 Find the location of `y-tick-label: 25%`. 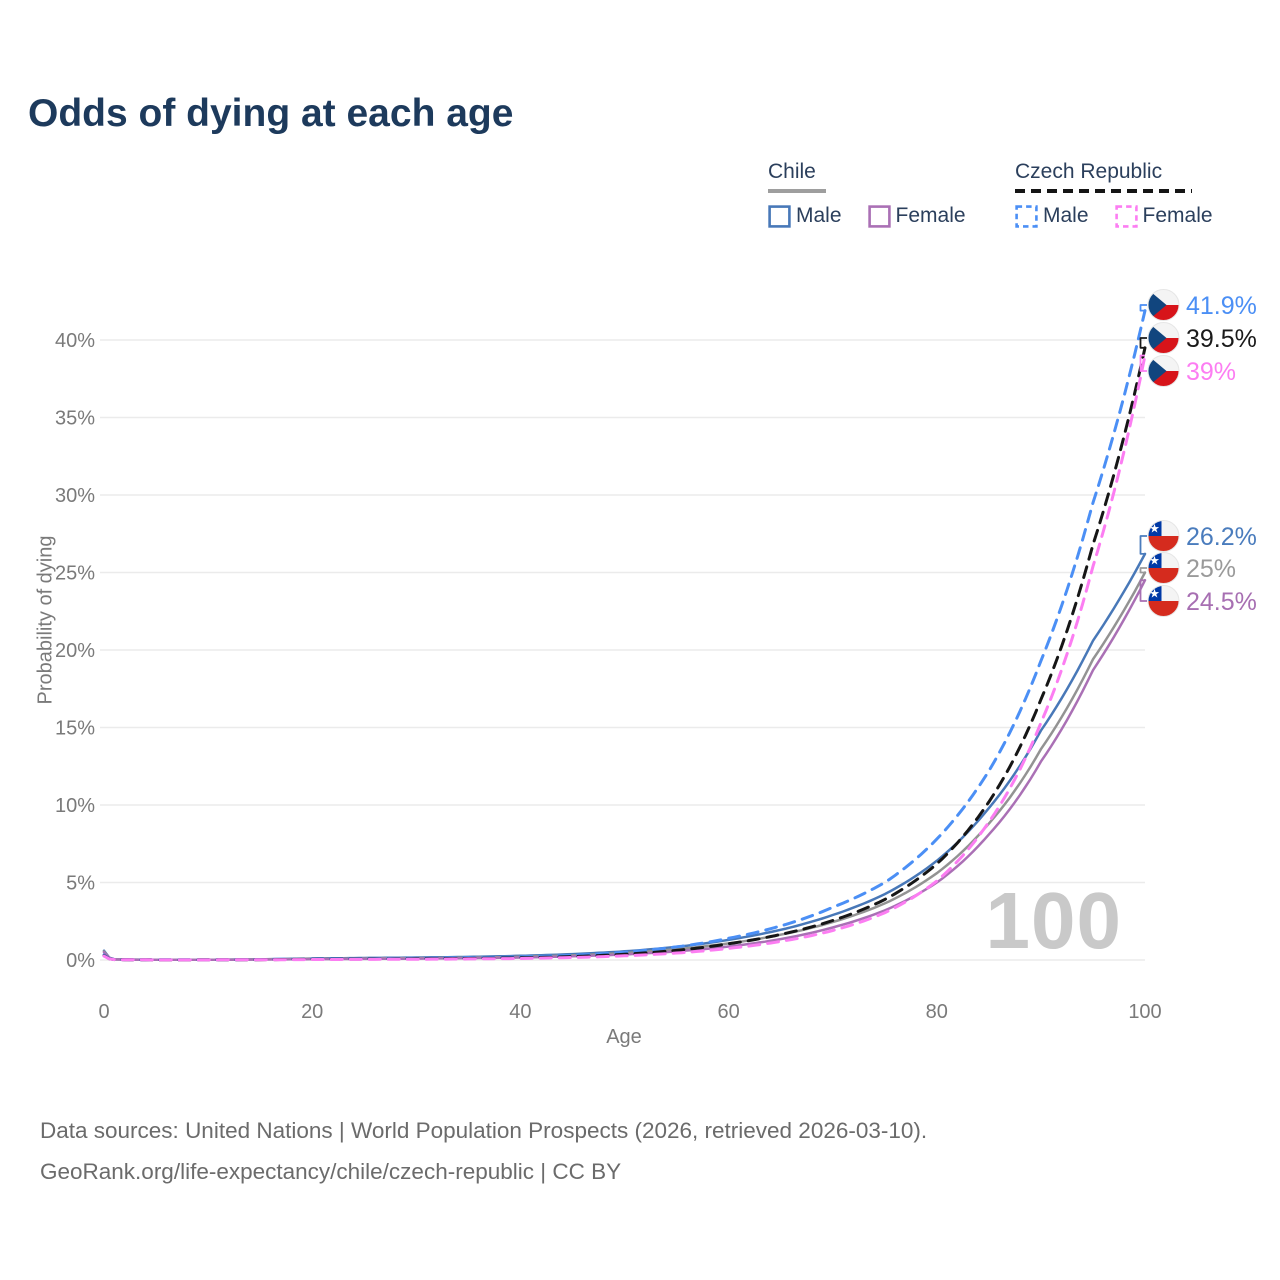

y-tick-label: 25% is located at coordinates (75, 574).